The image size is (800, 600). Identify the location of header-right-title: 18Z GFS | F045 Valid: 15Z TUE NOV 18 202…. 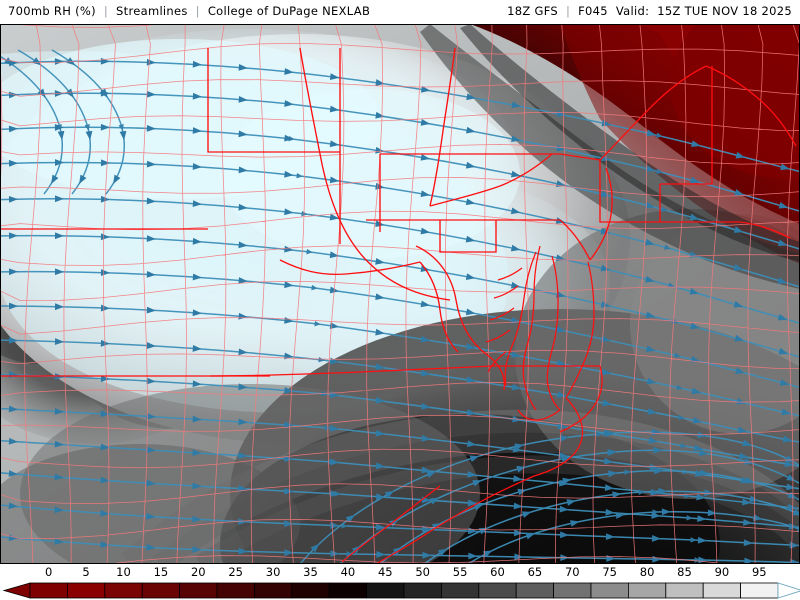
(649, 11).